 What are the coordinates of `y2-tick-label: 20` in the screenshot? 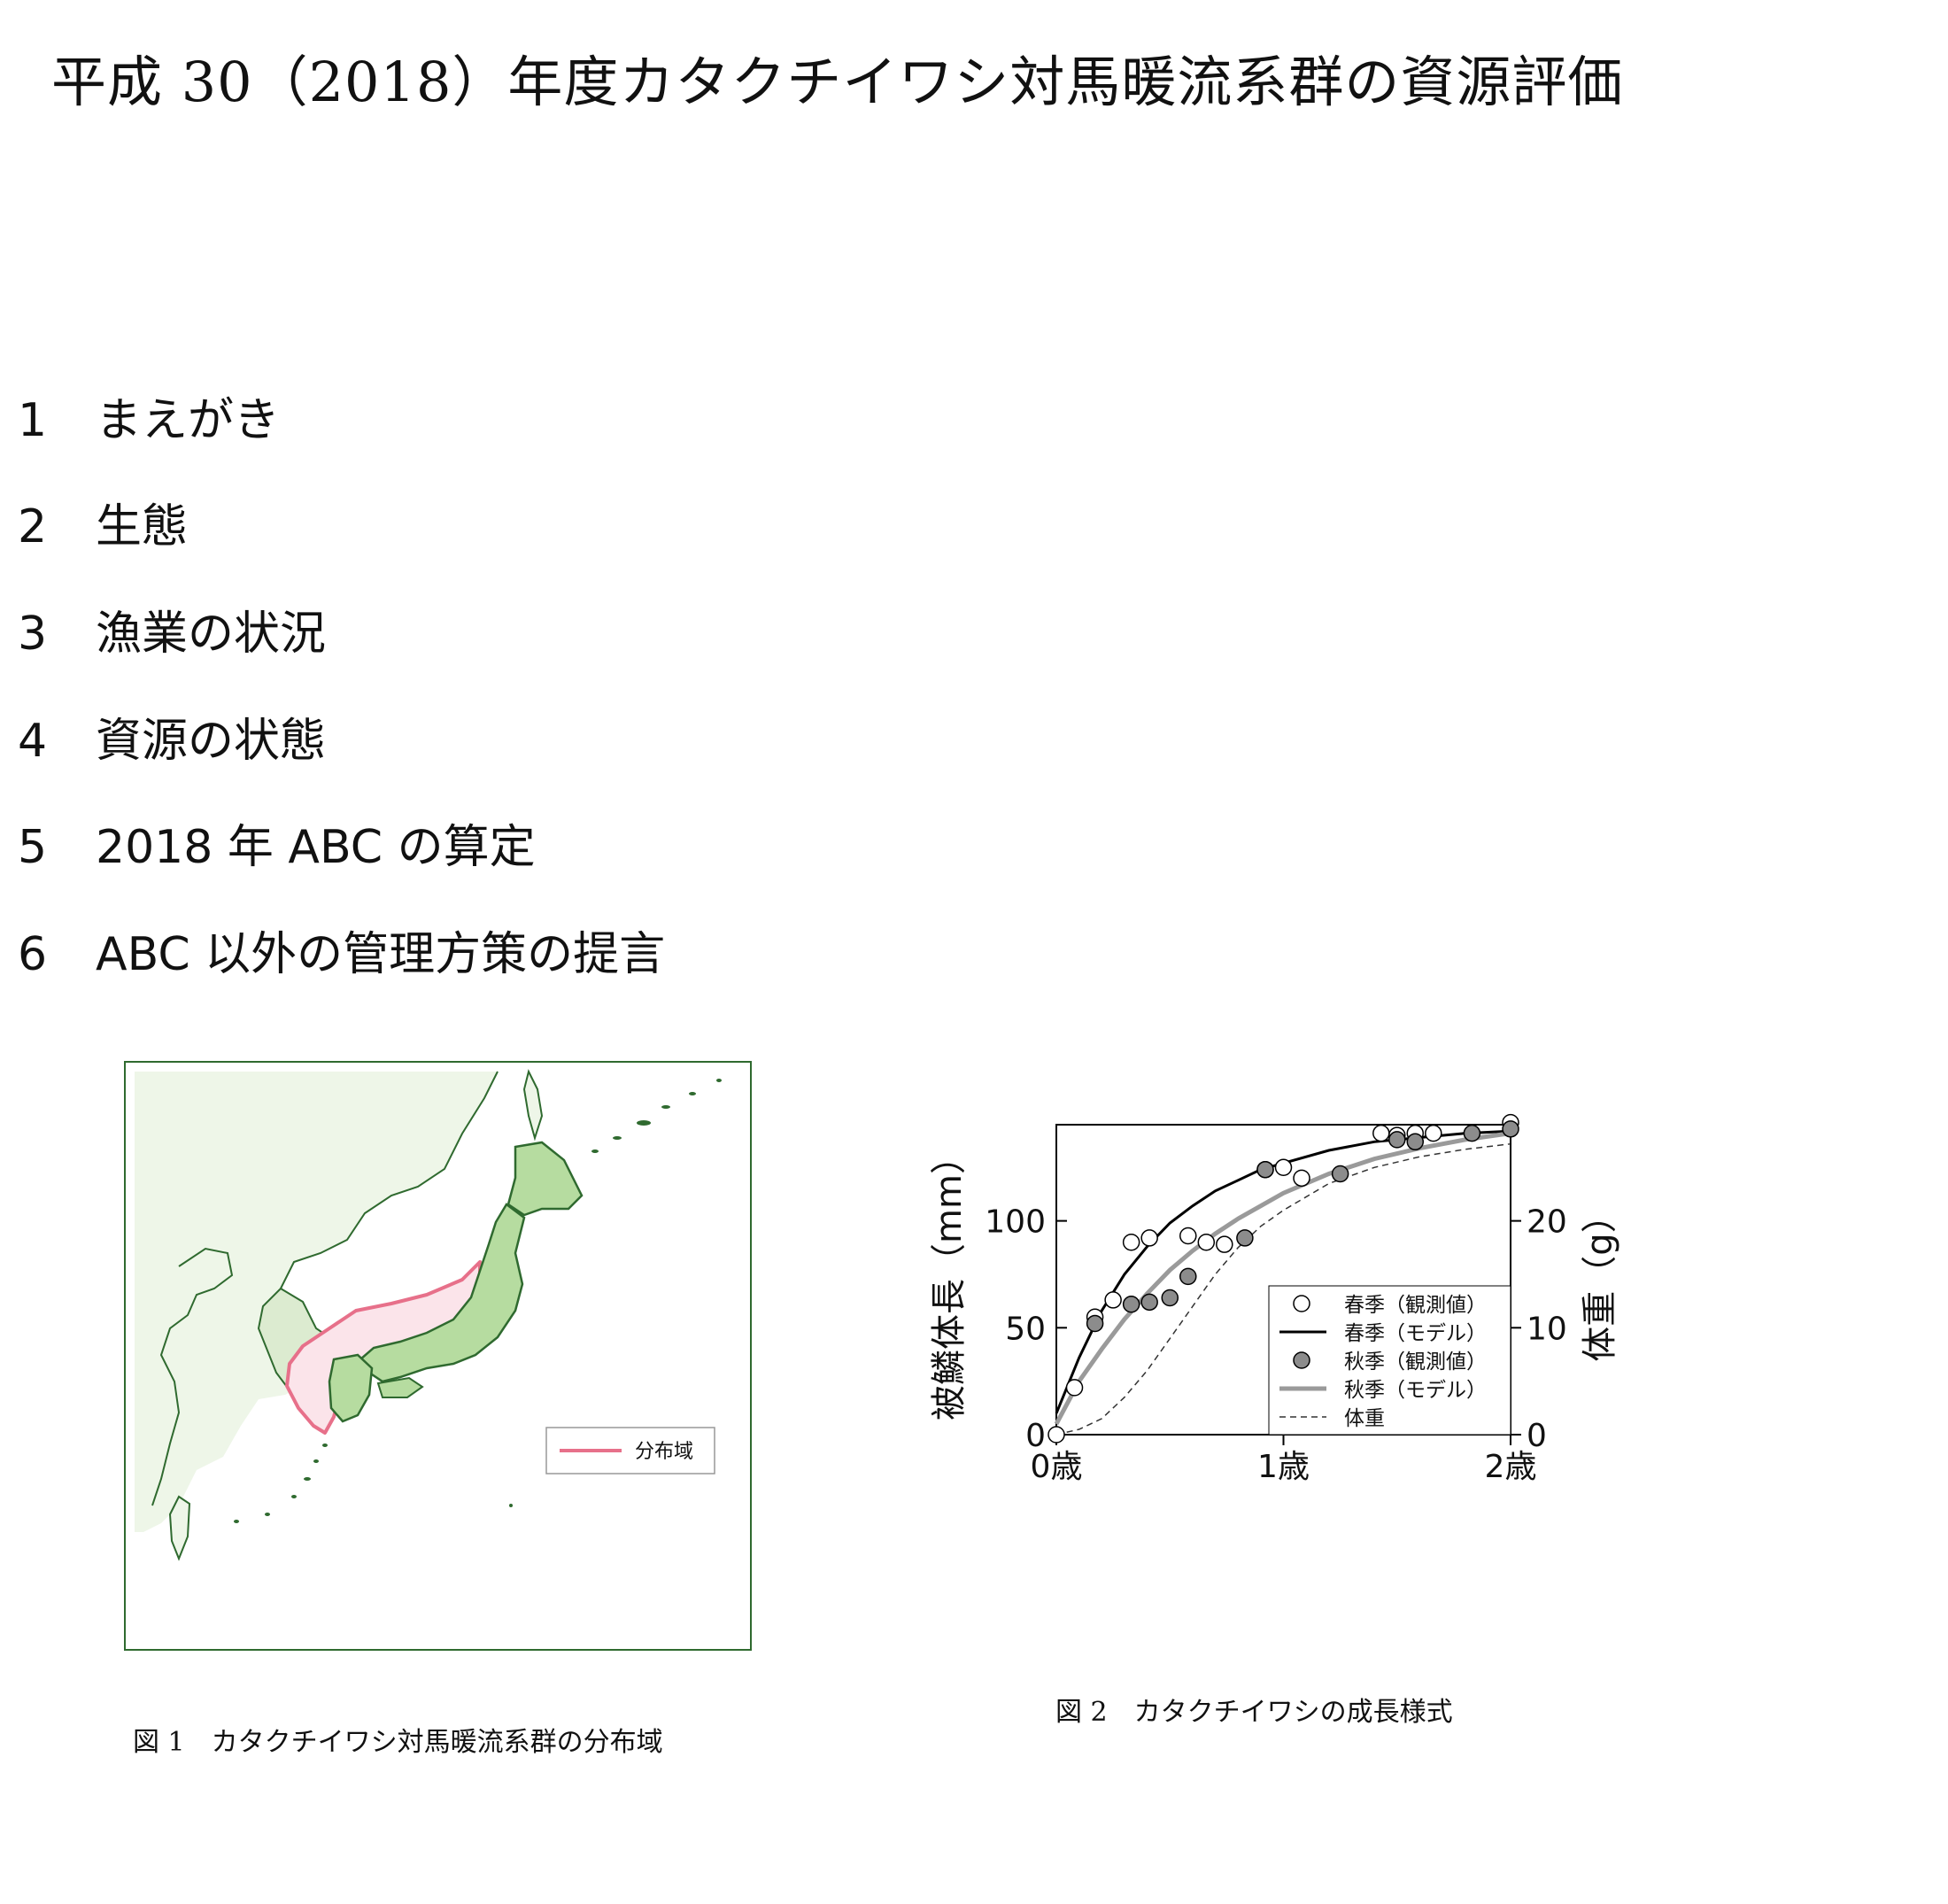 It's located at (1547, 1222).